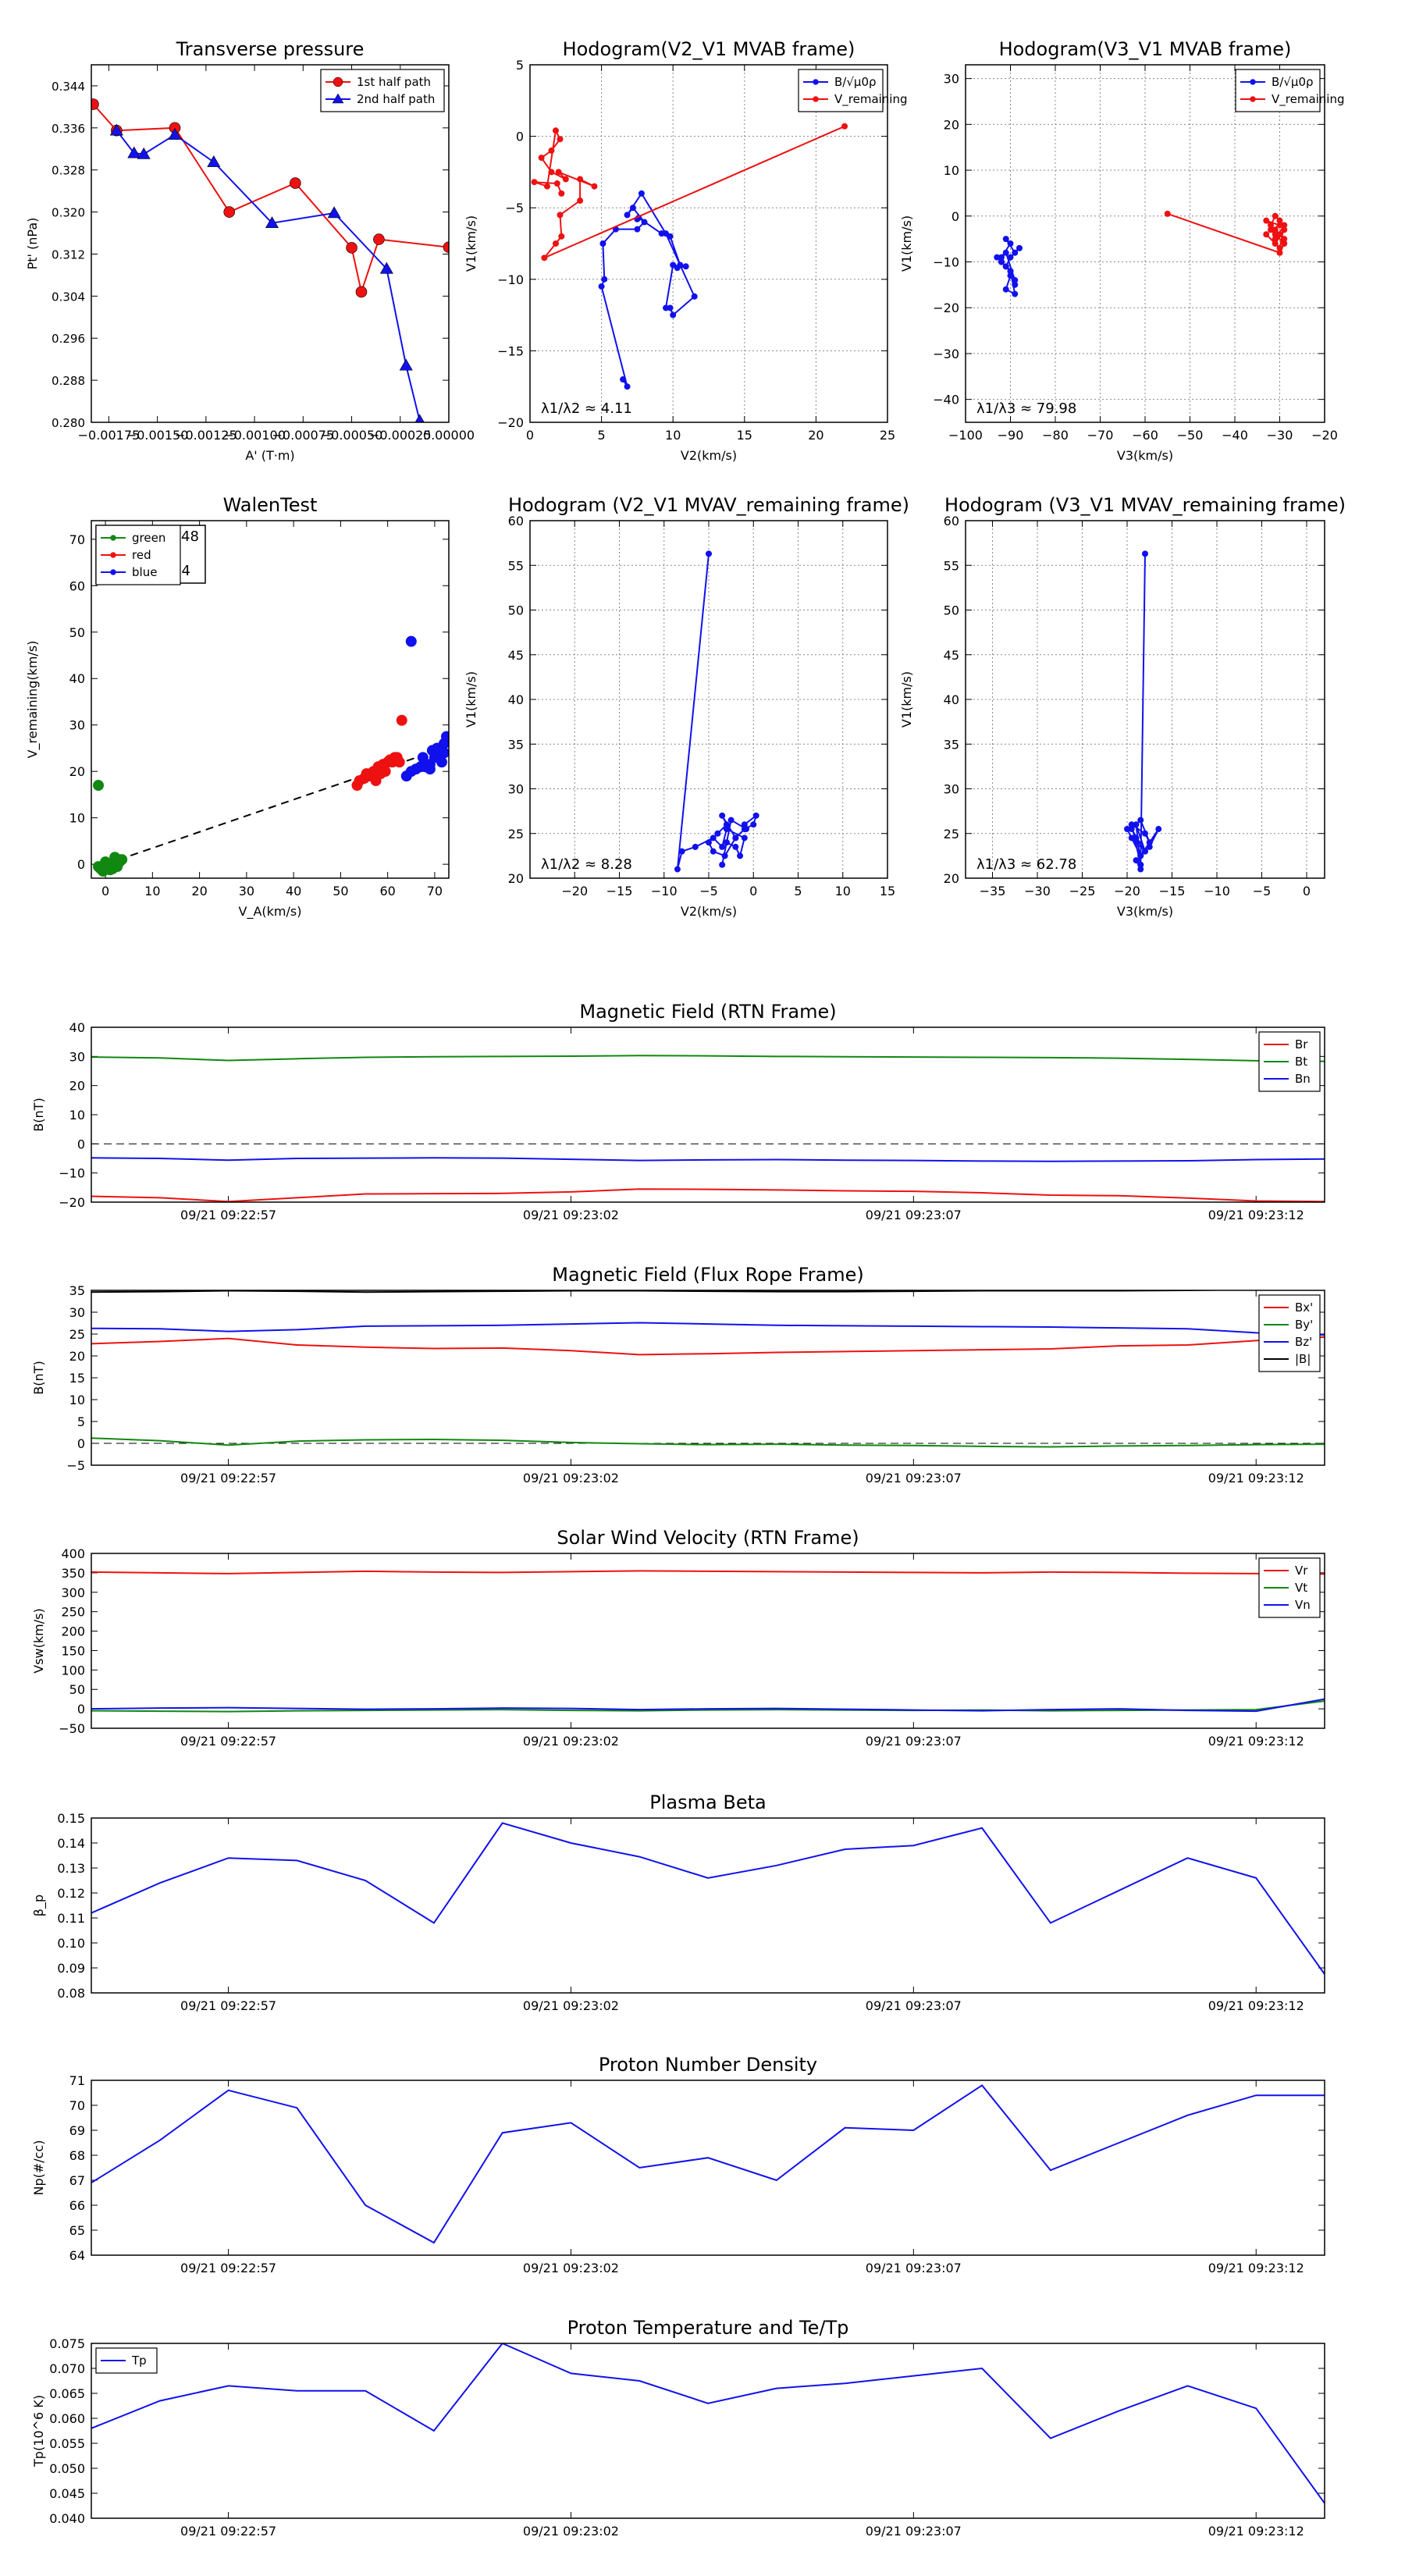  Describe the element at coordinates (270, 455) in the screenshot. I see `x-axis-label: A' (T·m)` at that location.